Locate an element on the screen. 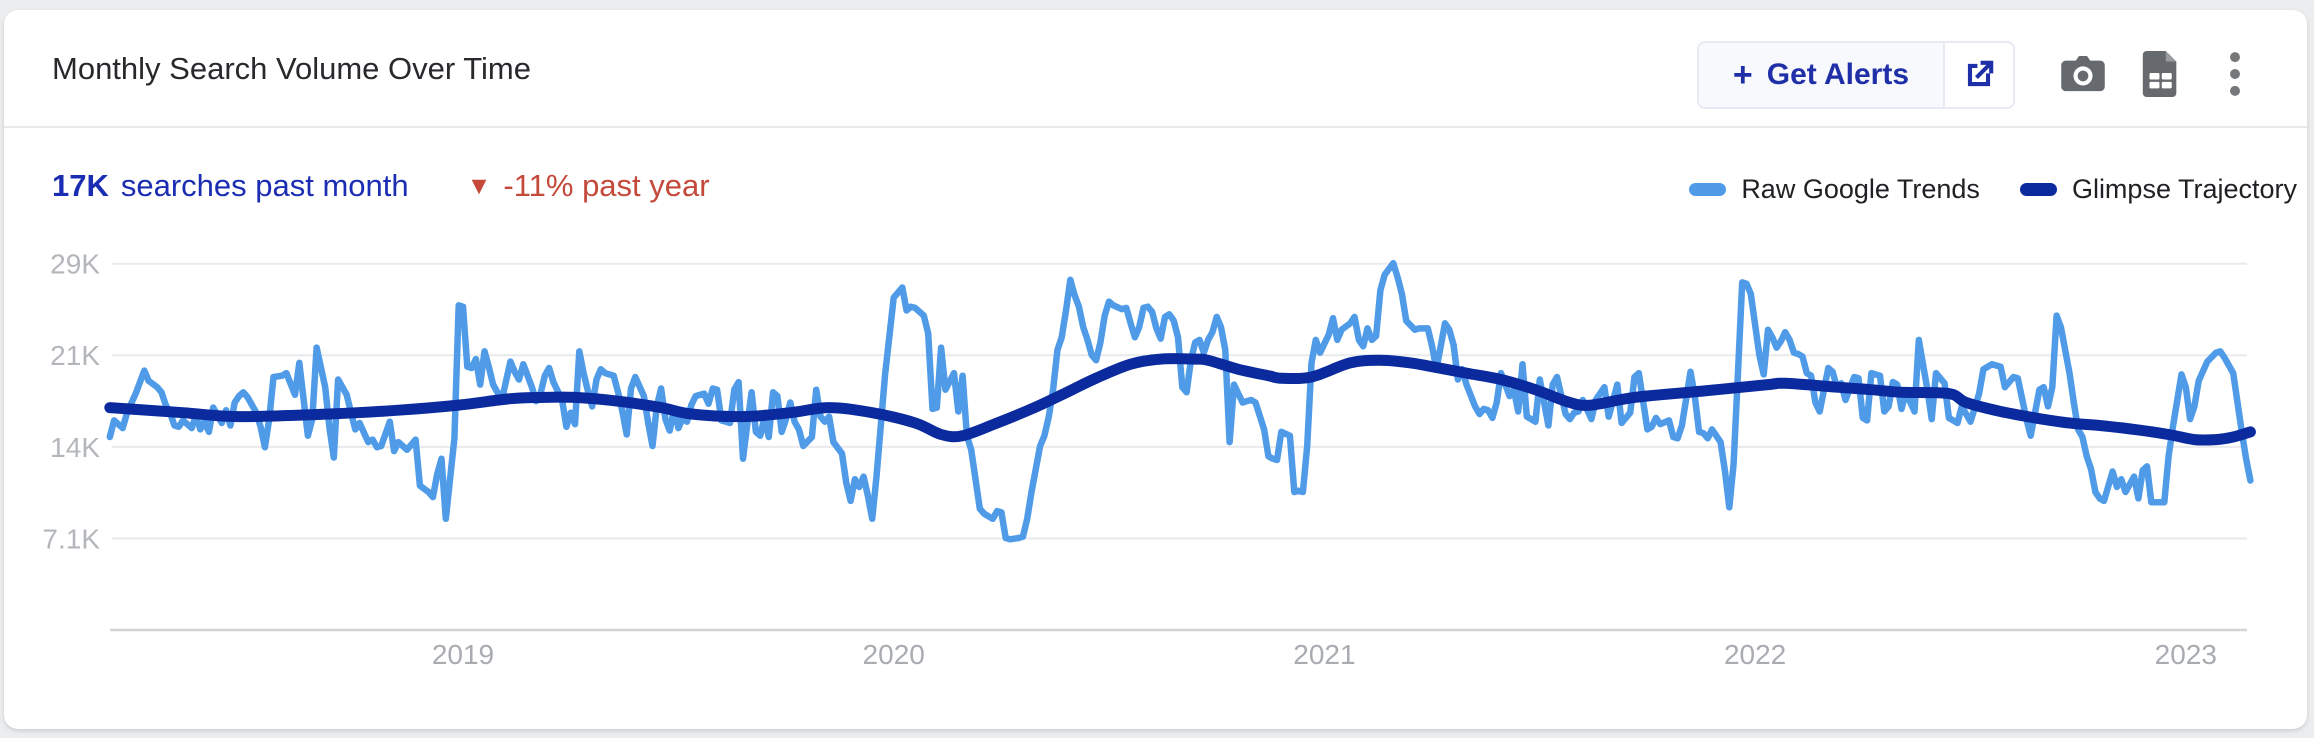  y-tick-label: 21K is located at coordinates (75, 355).